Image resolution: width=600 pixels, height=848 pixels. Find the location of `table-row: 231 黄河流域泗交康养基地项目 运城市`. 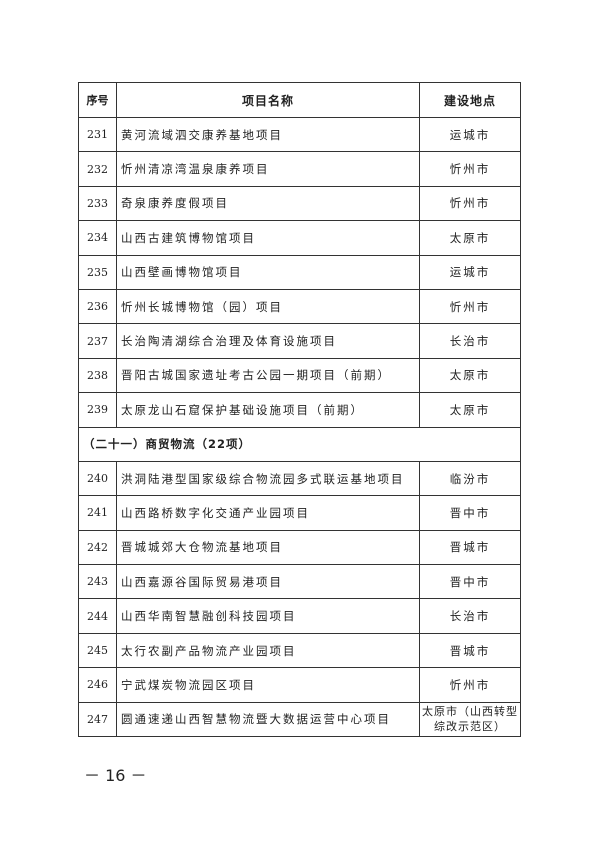

table-row: 231 黄河流域泗交康养基地项目 运城市 is located at coordinates (299, 134).